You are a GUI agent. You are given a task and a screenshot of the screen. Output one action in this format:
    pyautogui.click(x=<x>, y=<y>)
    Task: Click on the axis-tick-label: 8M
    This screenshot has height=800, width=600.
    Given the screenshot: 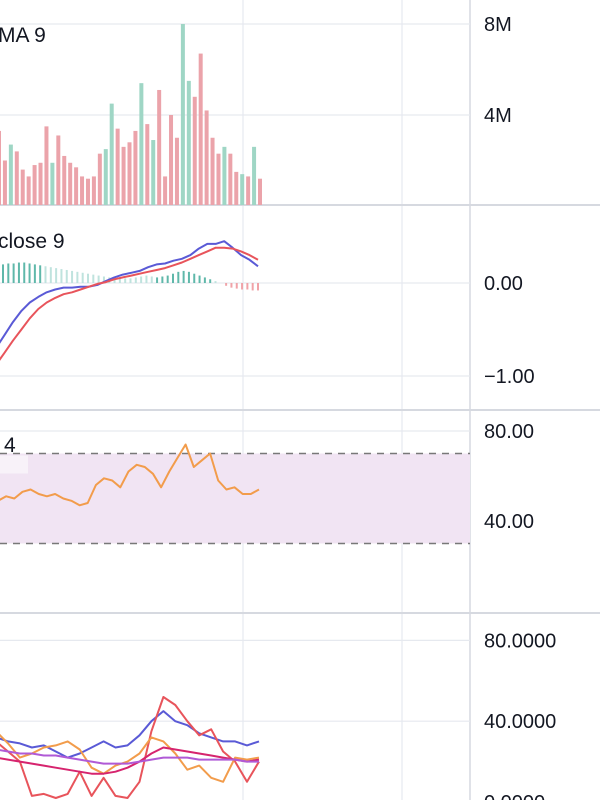 What is the action you would take?
    pyautogui.click(x=498, y=25)
    